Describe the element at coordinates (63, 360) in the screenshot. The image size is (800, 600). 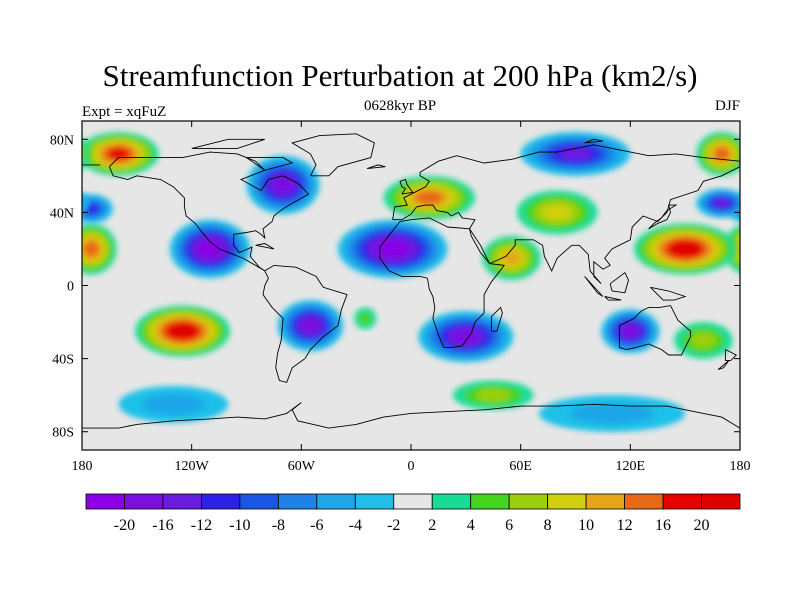
I see `lat-tick-label: 40S` at that location.